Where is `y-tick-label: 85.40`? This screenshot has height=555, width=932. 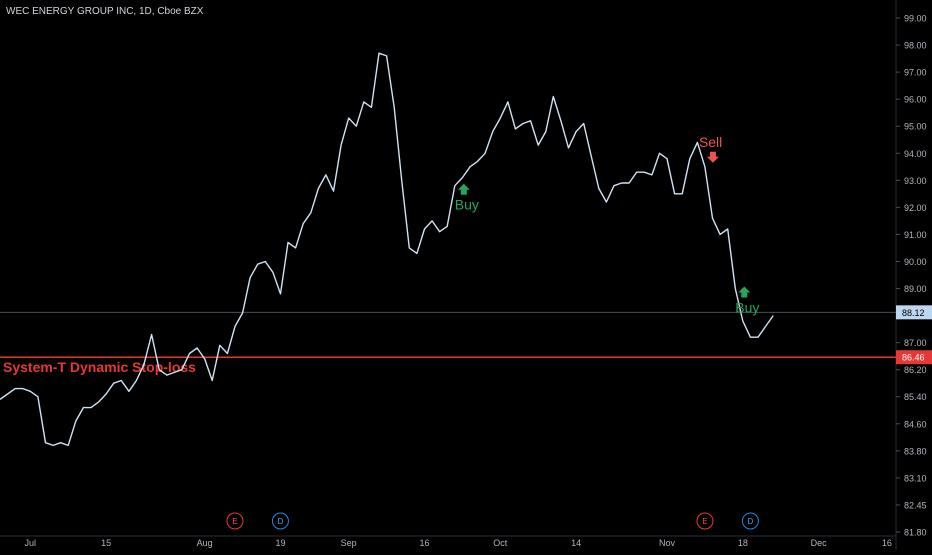 y-tick-label: 85.40 is located at coordinates (915, 397).